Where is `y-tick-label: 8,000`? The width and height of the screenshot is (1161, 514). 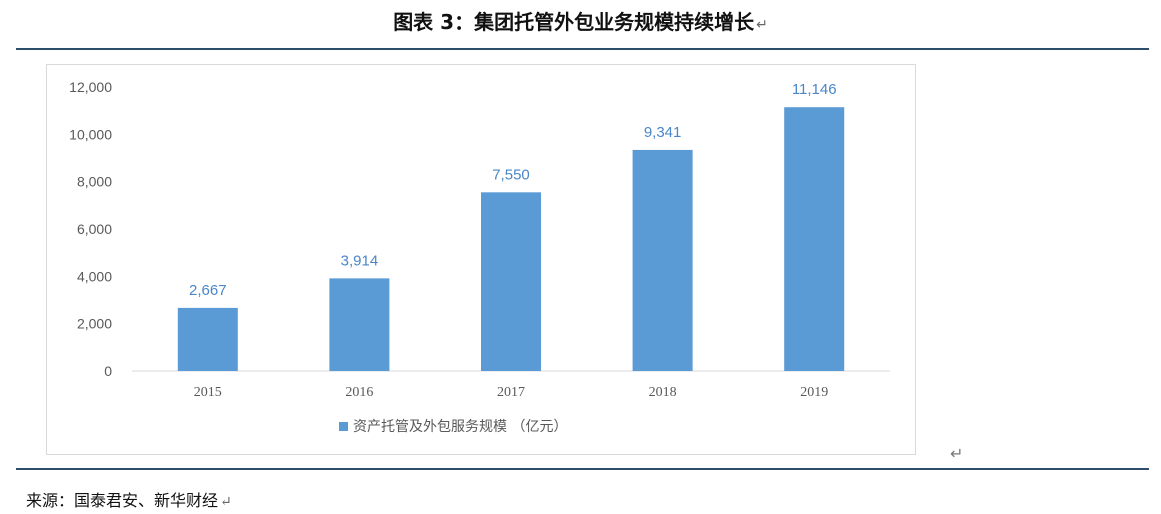 y-tick-label: 8,000 is located at coordinates (94, 182).